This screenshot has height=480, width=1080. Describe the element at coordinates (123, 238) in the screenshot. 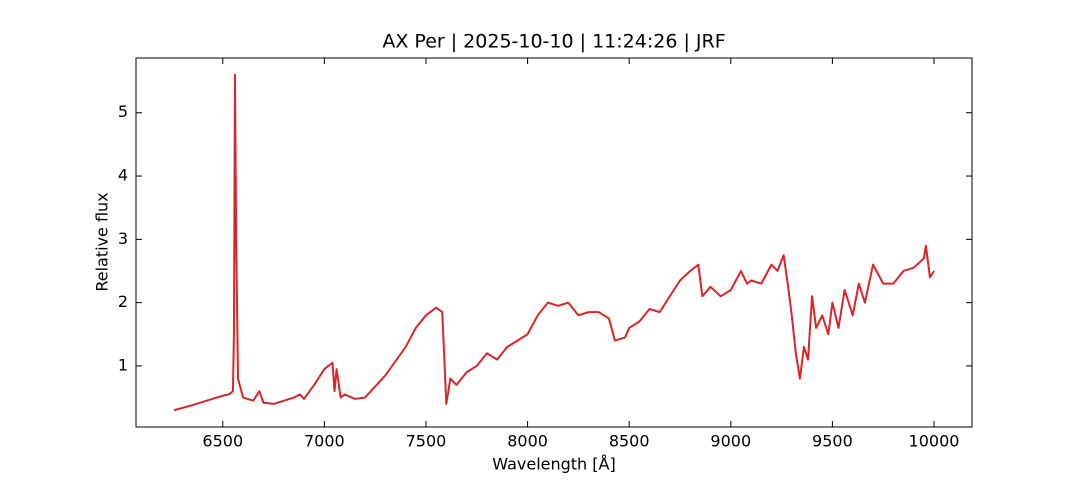

I see `y-tick-label: 3` at that location.